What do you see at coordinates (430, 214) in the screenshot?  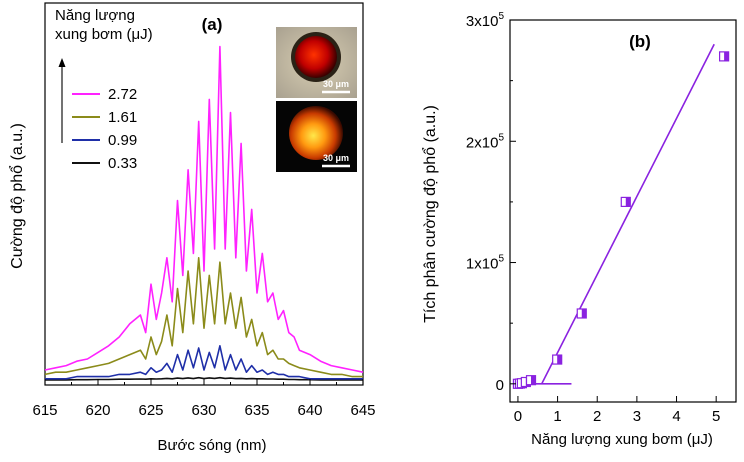 I see `panel-b-ylabel: Tích phân cường độ phổ (a.u.)` at bounding box center [430, 214].